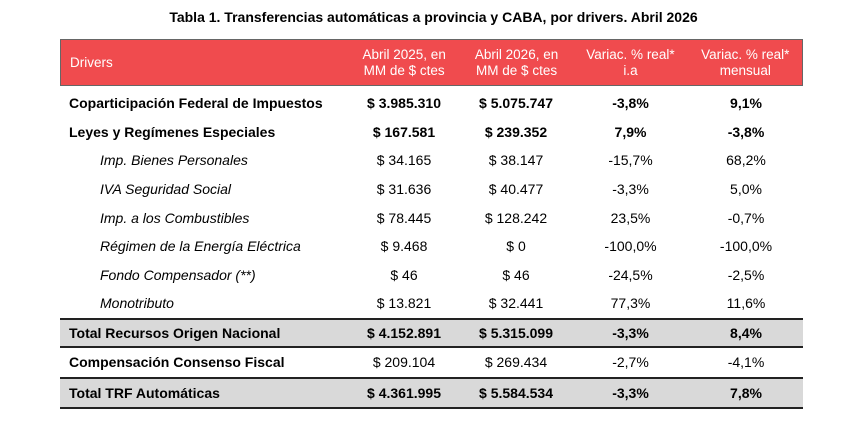  I want to click on row-label: Imp. Bienes Personales, so click(174, 160).